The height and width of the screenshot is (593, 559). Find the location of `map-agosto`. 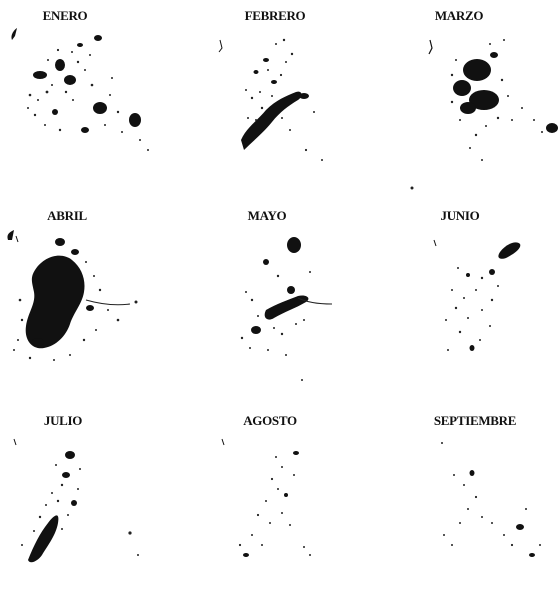

map-agosto is located at coordinates (266, 497).